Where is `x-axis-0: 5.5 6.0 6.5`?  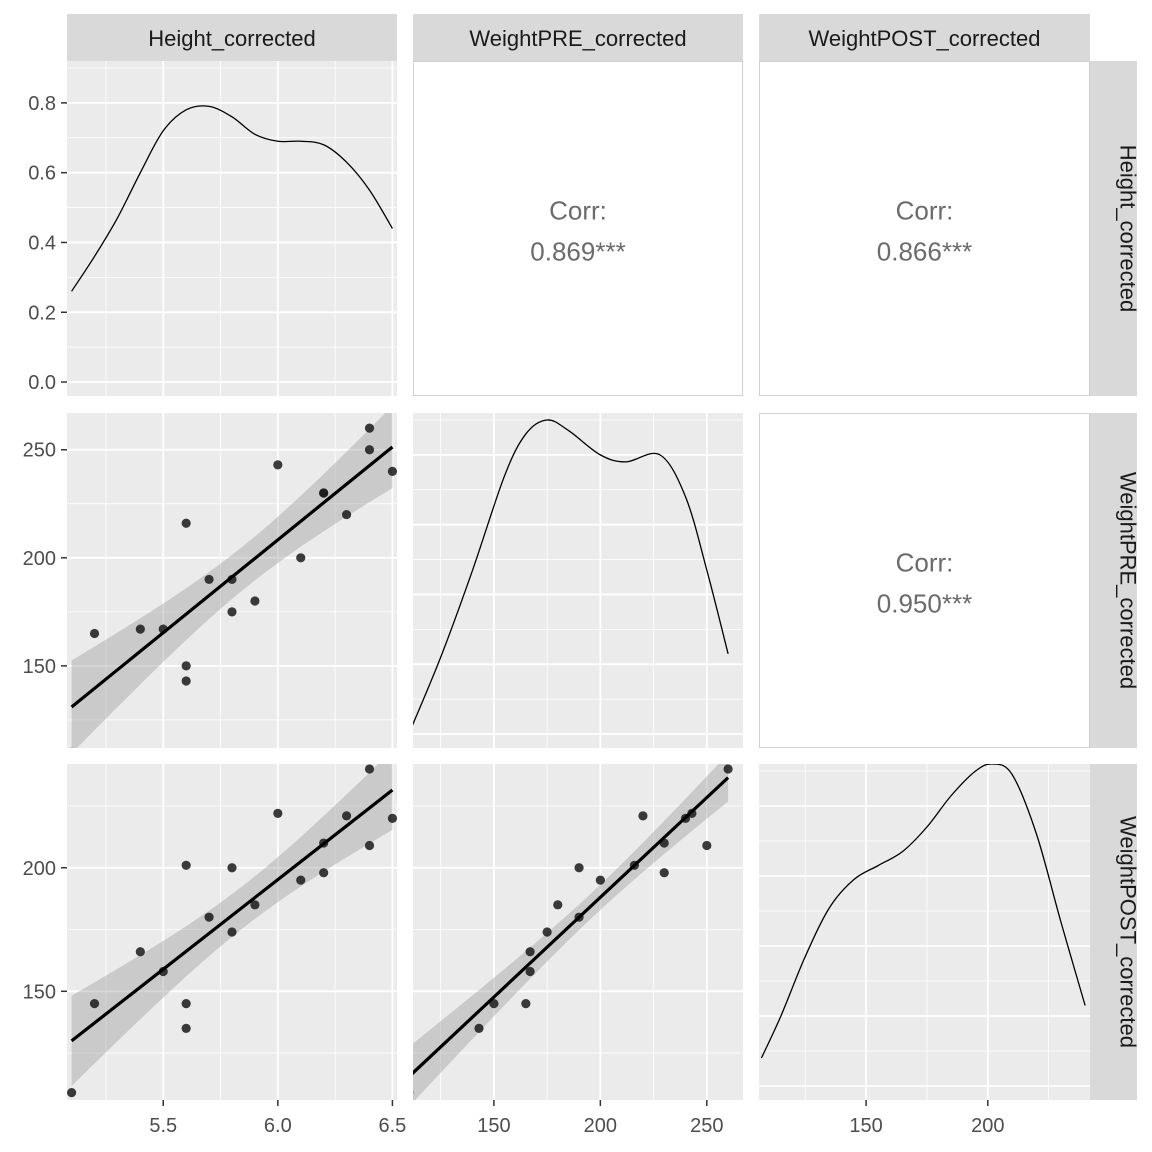 x-axis-0: 5.5 6.0 6.5 is located at coordinates (277, 1118).